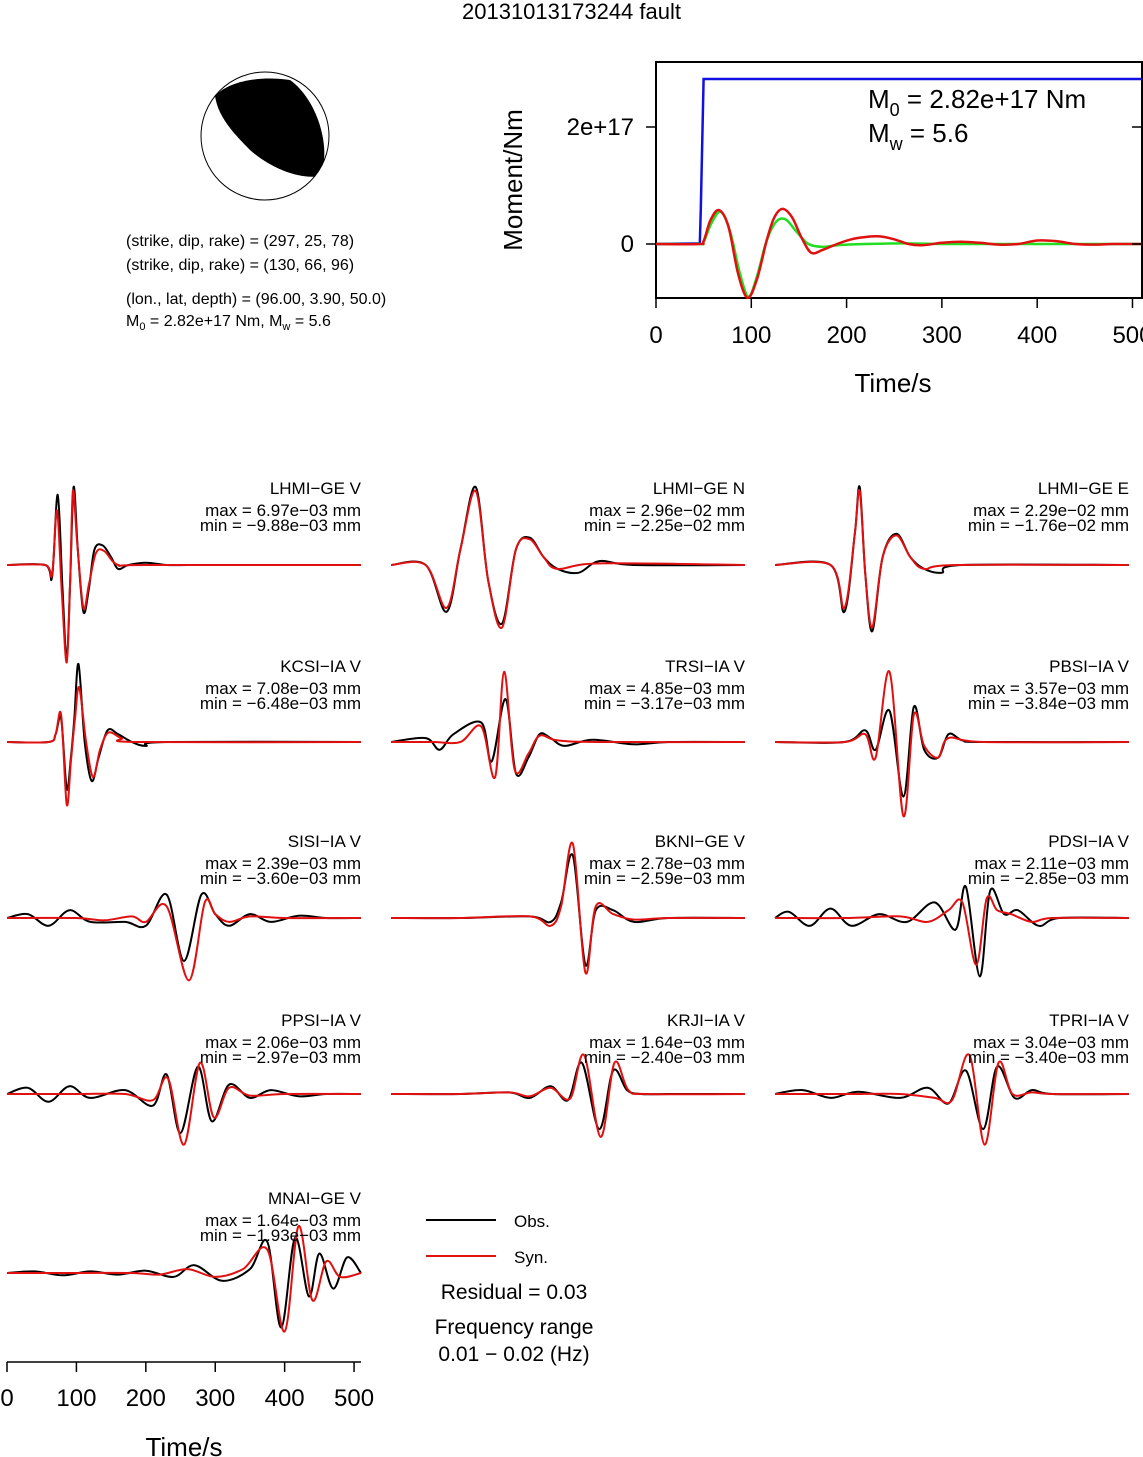  Describe the element at coordinates (76, 1398) in the screenshot. I see `time-axis-label-1: 100` at that location.